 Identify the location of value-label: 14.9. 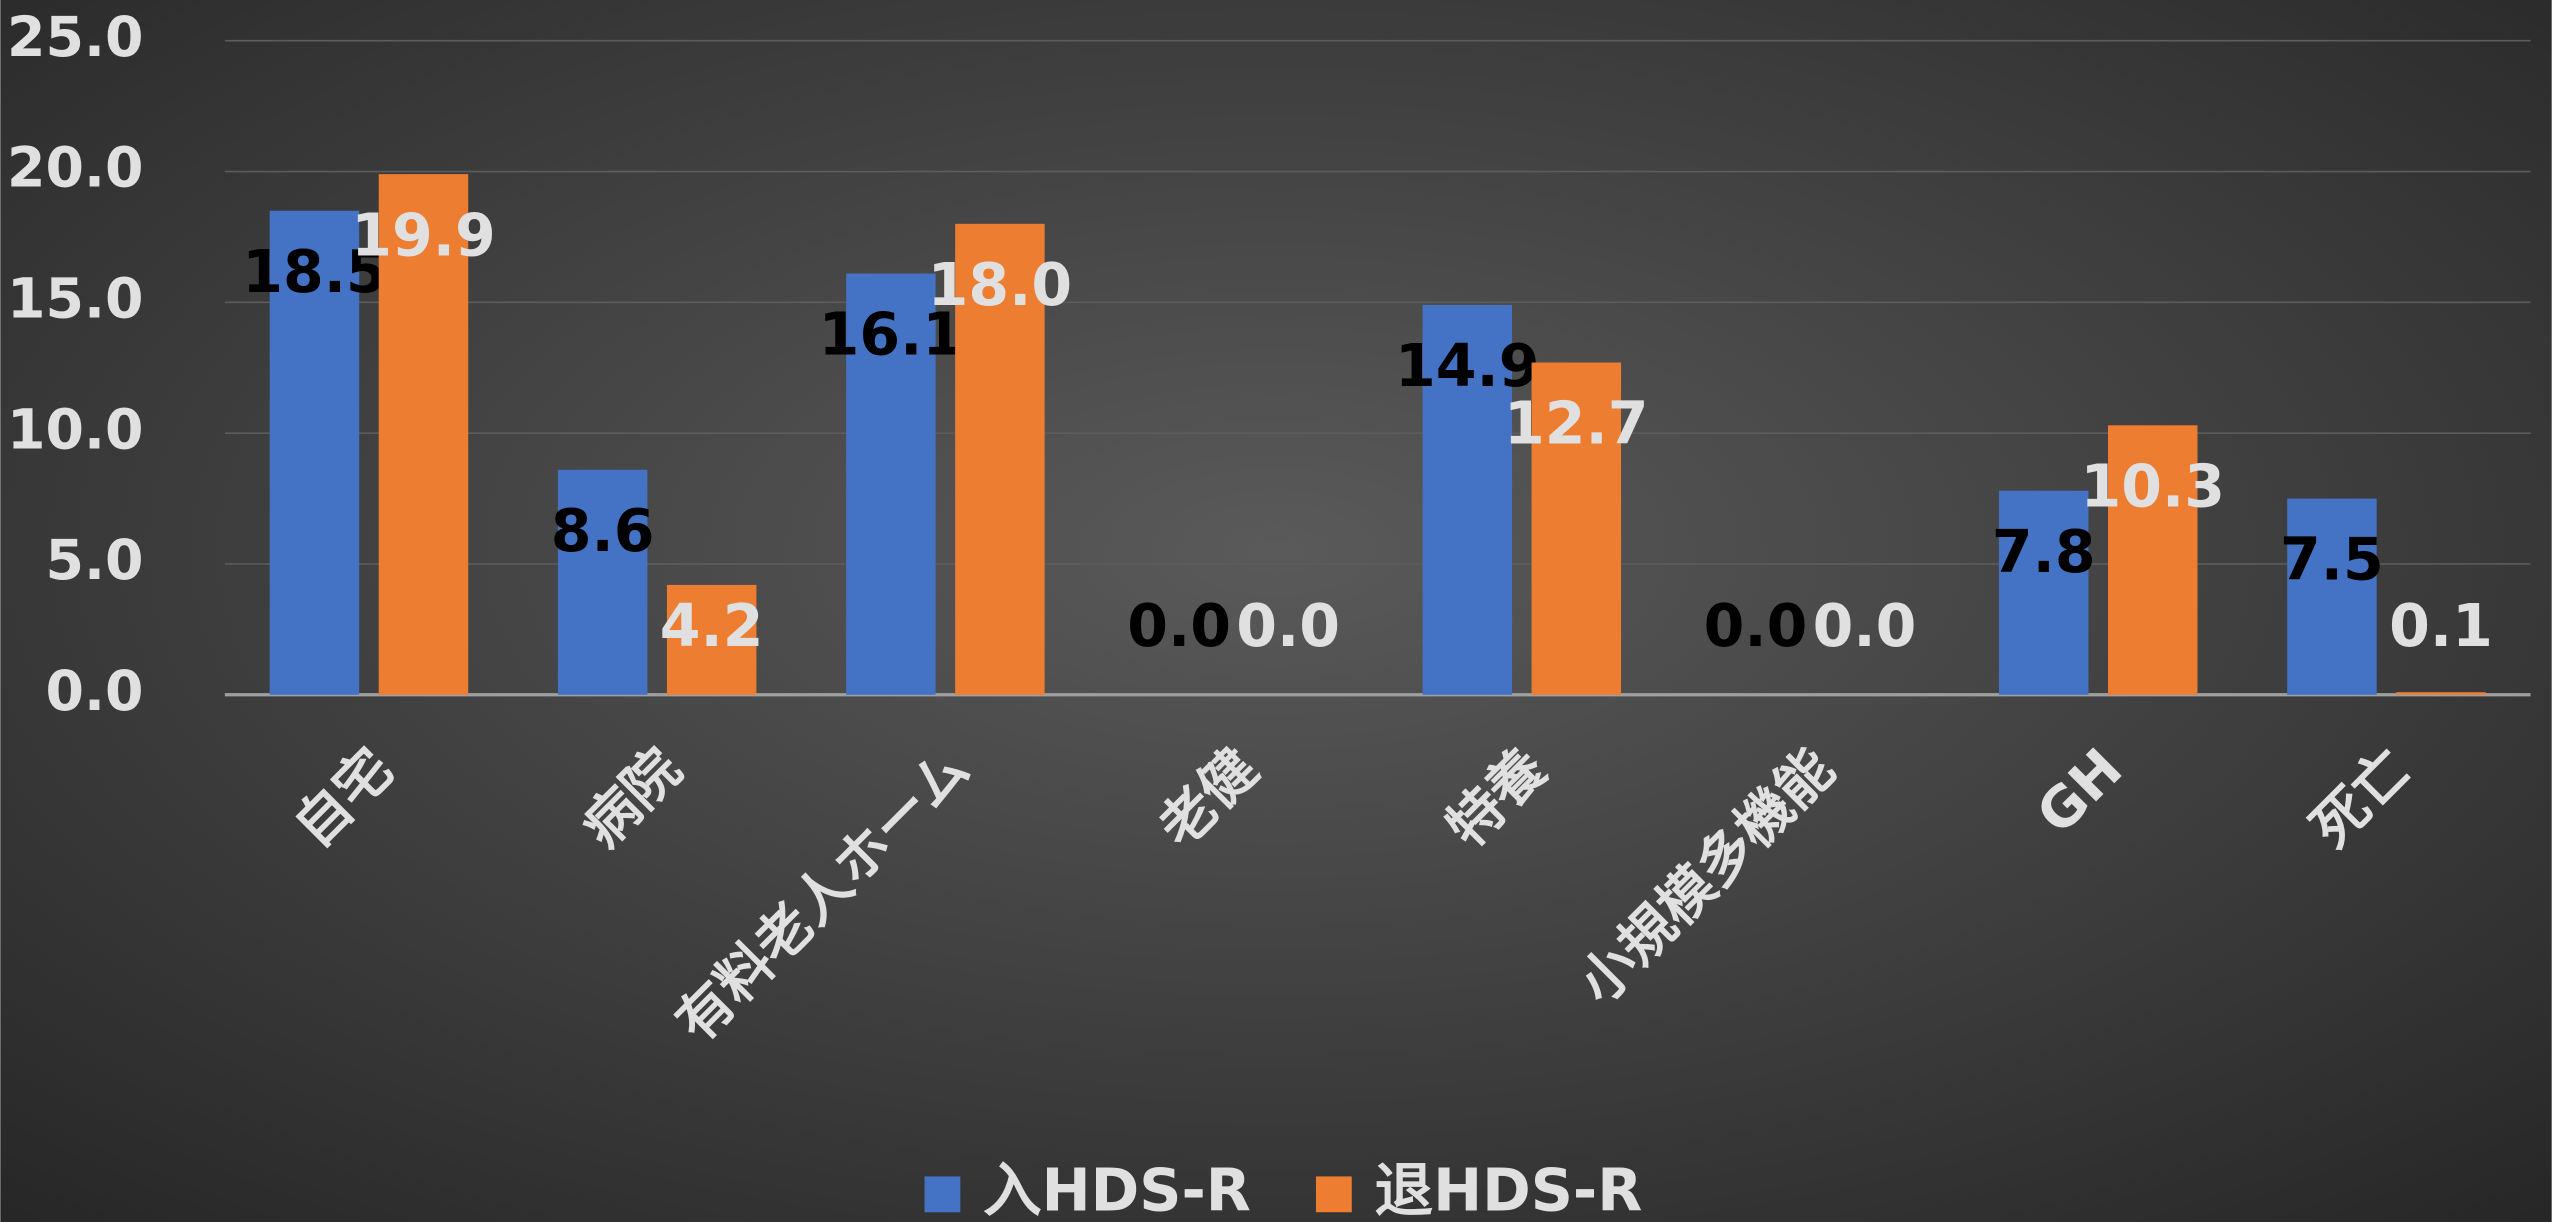
(1467, 366).